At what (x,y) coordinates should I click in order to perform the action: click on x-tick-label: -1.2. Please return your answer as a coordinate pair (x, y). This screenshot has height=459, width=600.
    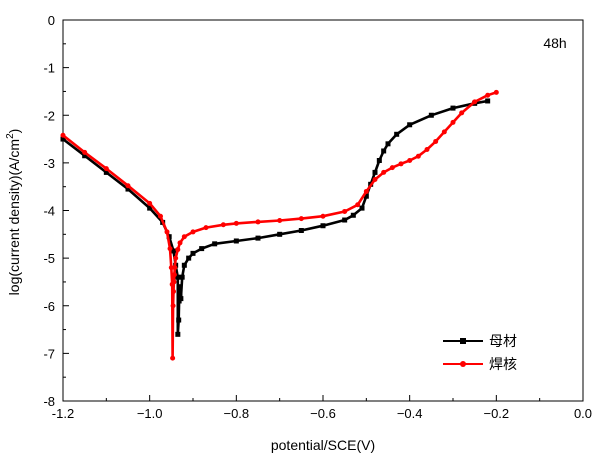
    Looking at the image, I should click on (63, 413).